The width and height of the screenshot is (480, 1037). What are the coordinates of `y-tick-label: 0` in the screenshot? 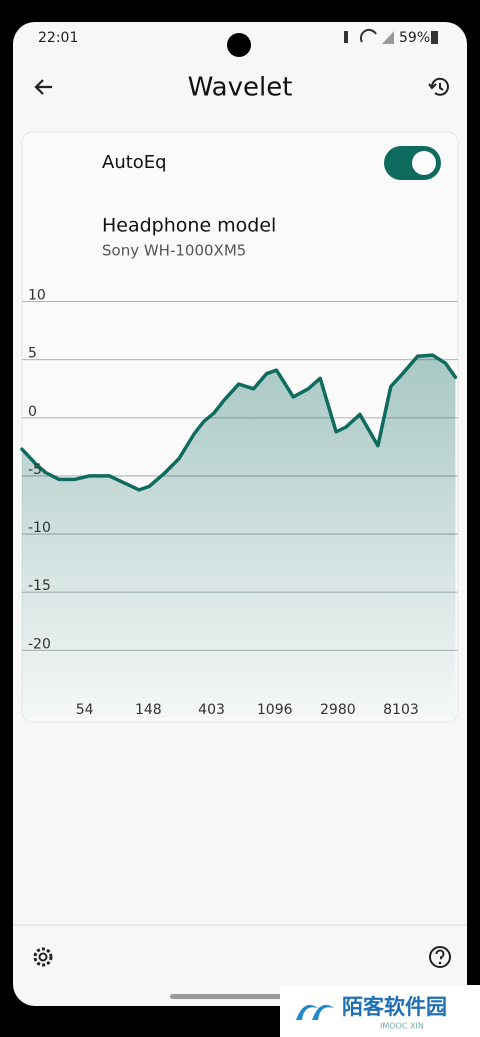 It's located at (32, 412).